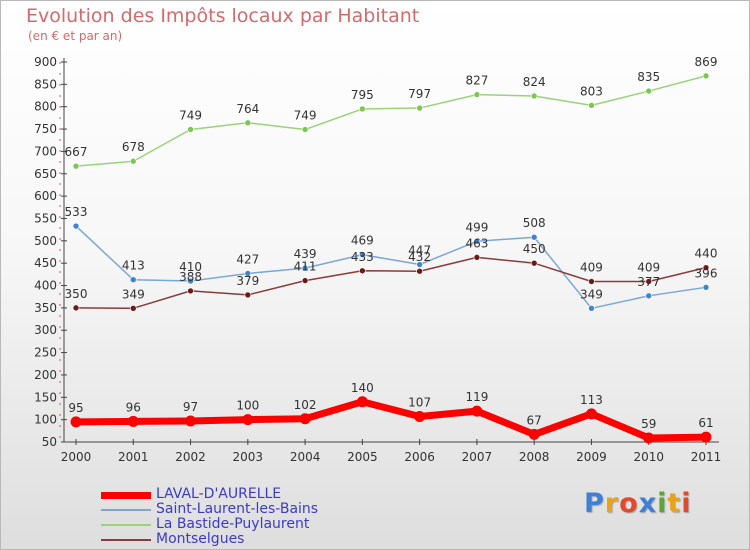 The width and height of the screenshot is (750, 550). I want to click on data-label: 410, so click(190, 267).